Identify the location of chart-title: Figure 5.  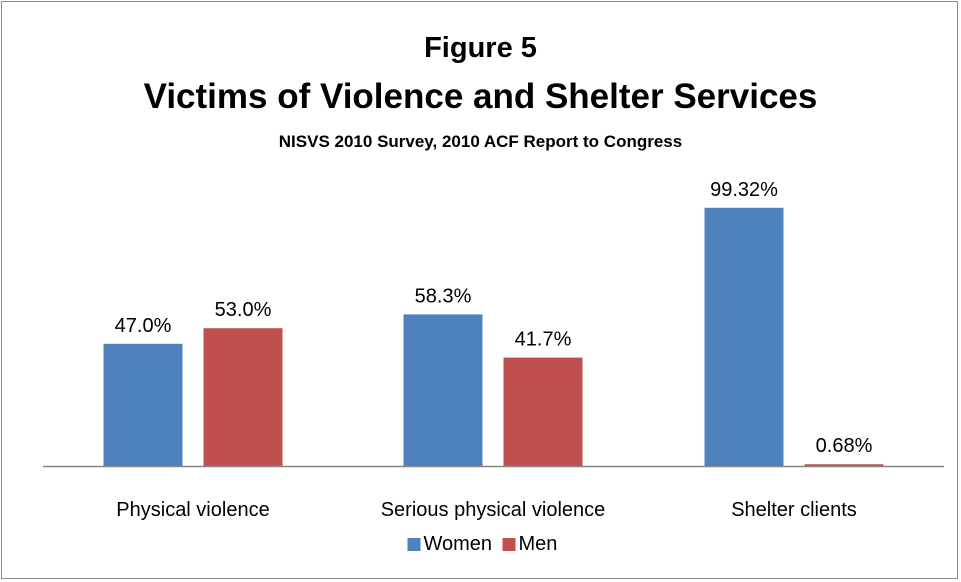
(480, 48).